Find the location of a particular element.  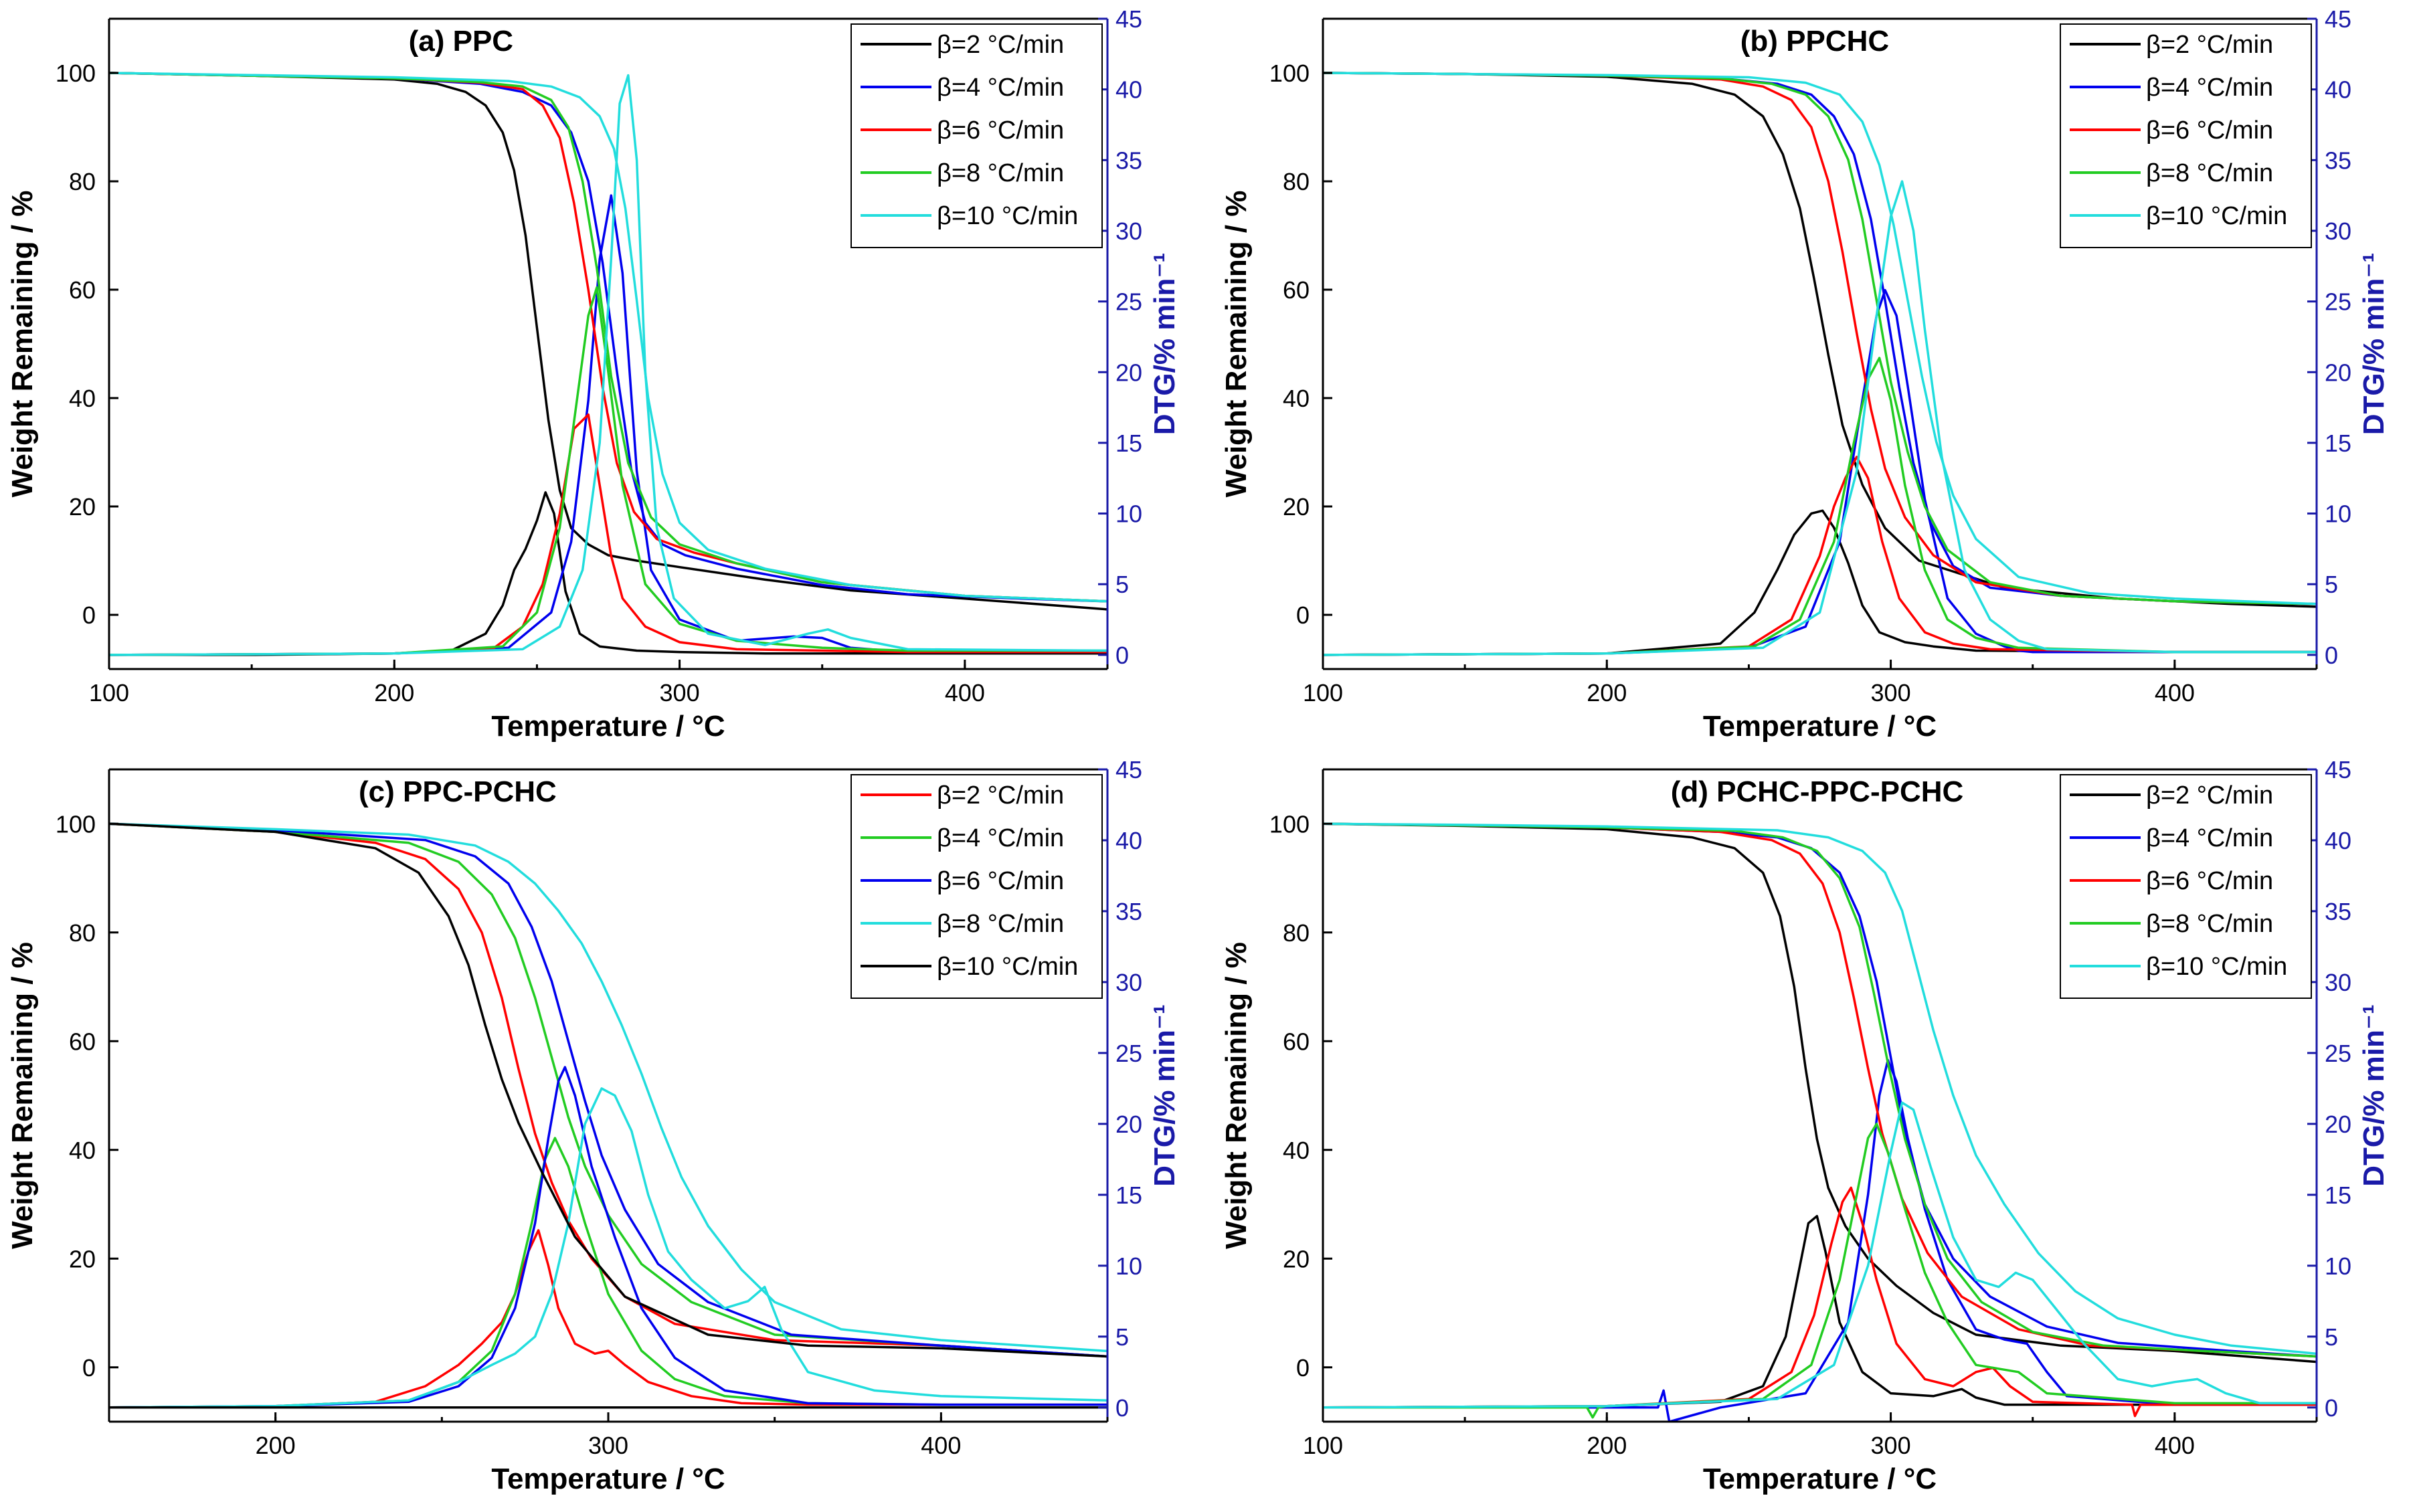

y-tick-label: 100 is located at coordinates (76, 824).